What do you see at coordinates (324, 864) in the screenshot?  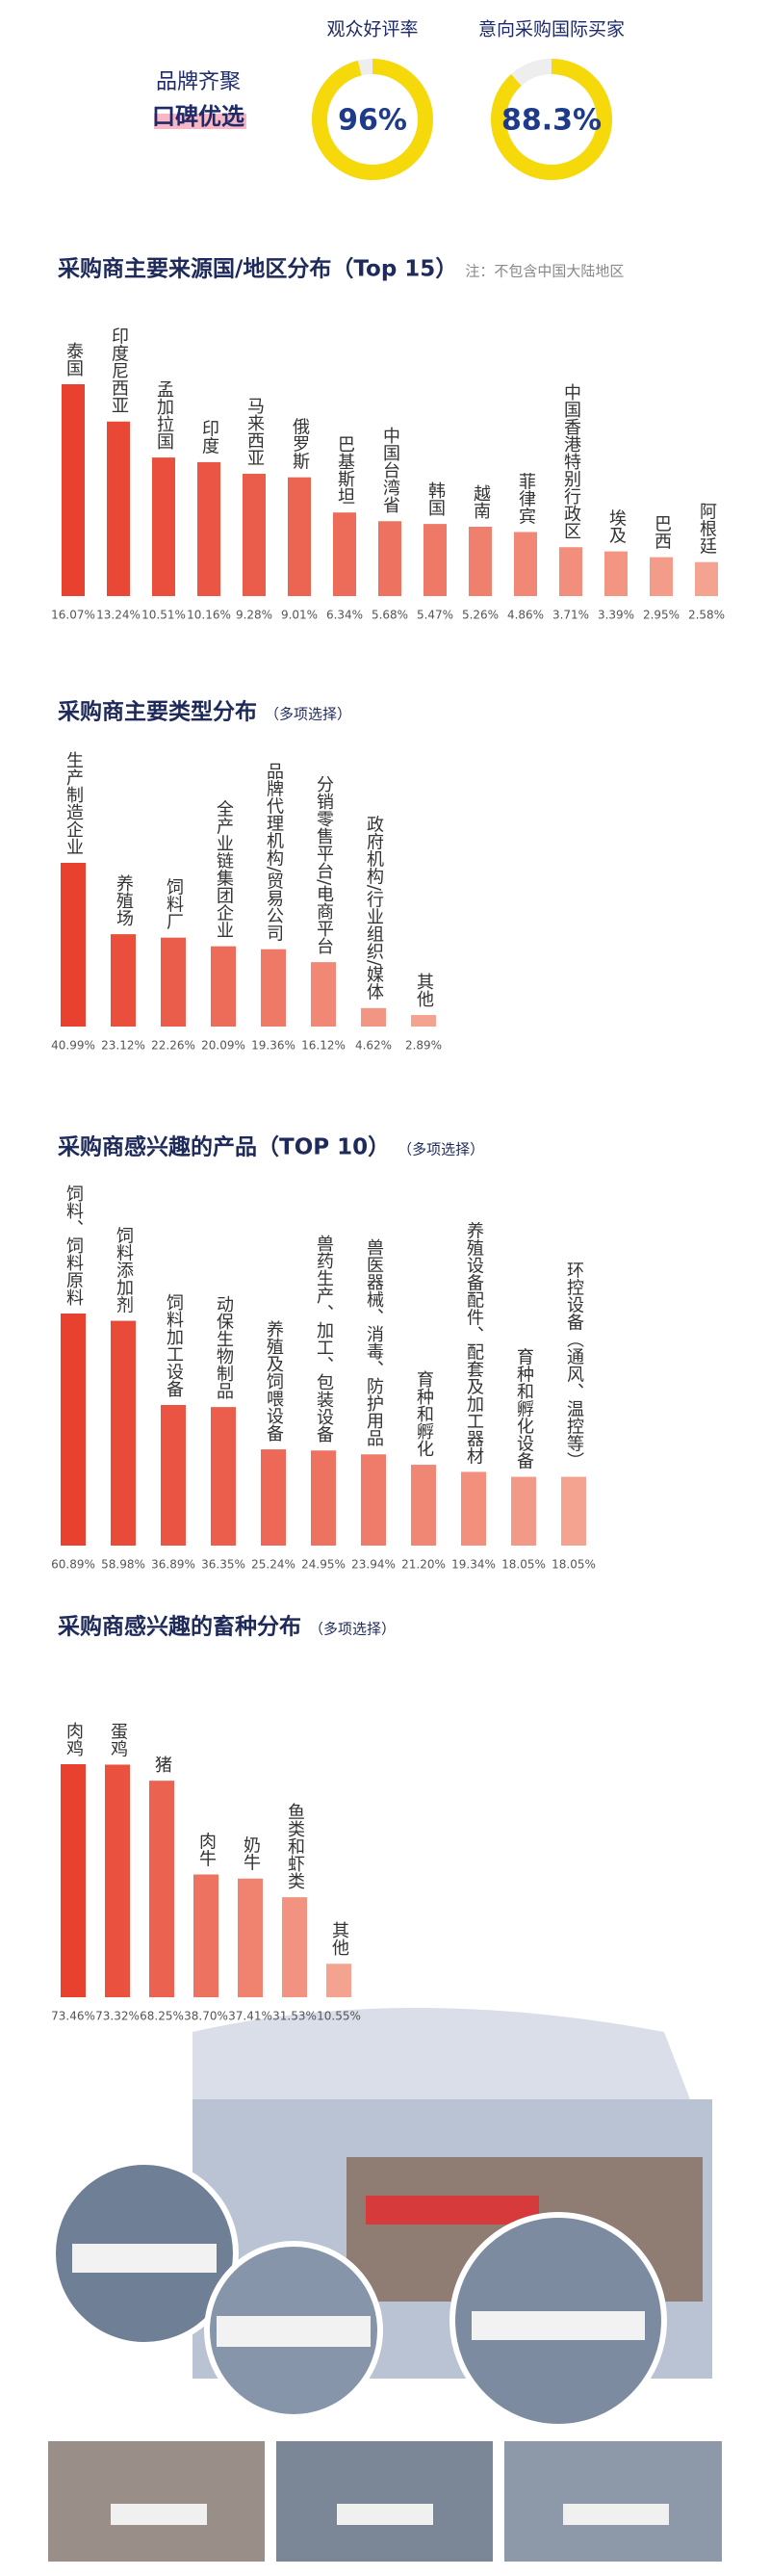 I see `category-label: 分销零售平台/电商平台` at bounding box center [324, 864].